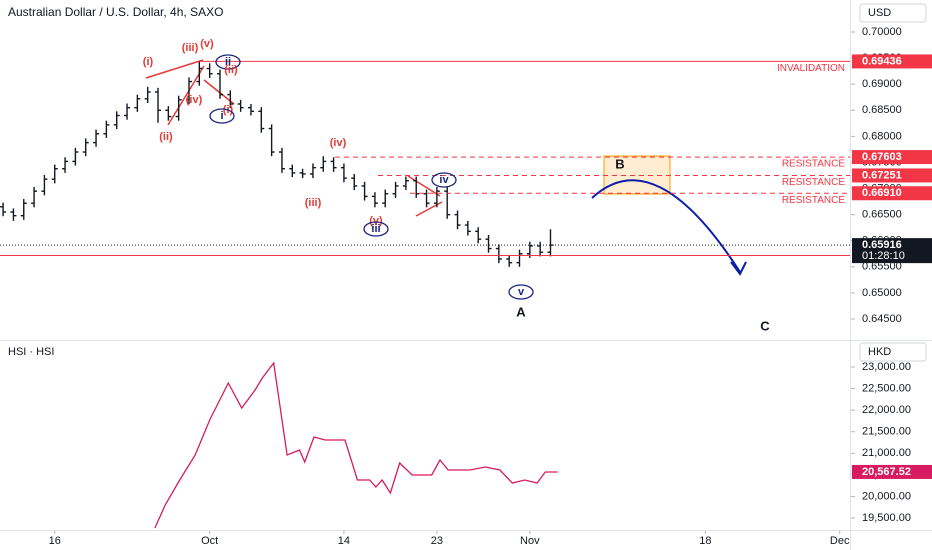 This screenshot has height=550, width=932. I want to click on y-tick-label: 22,000.00, so click(886, 410).